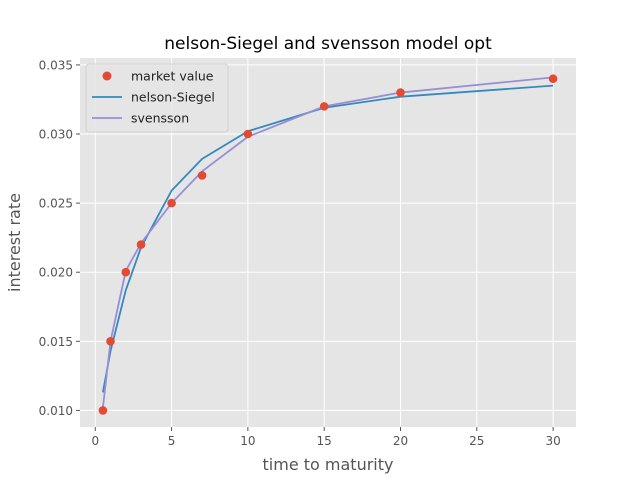 This screenshot has width=640, height=480. Describe the element at coordinates (56, 204) in the screenshot. I see `y-tick-label: 0.025` at that location.